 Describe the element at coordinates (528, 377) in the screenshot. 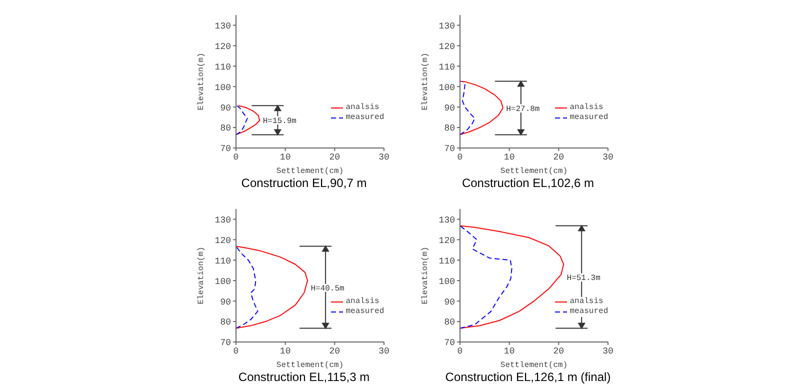

I see `text: Construction EL,126,1 m (final)` at that location.